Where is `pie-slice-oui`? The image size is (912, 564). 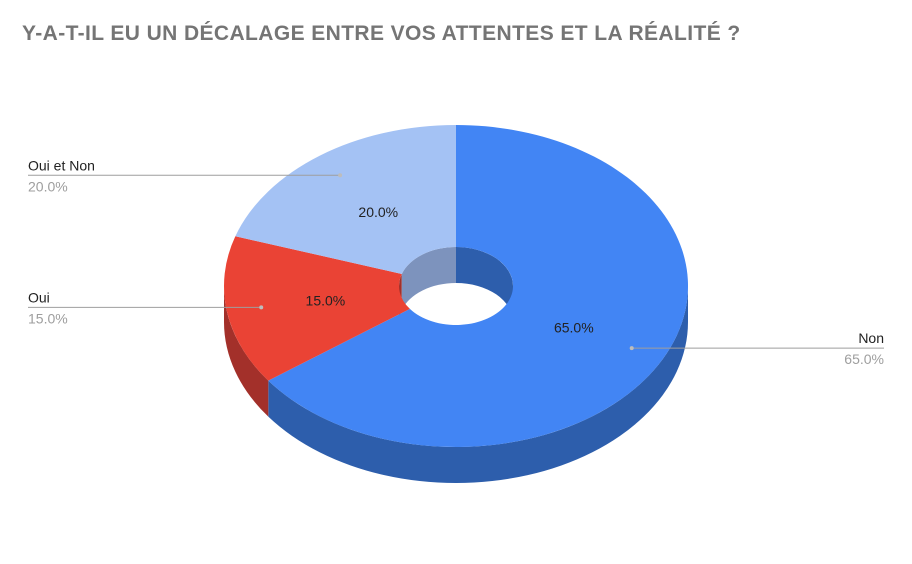
pie-slice-oui is located at coordinates (316, 308).